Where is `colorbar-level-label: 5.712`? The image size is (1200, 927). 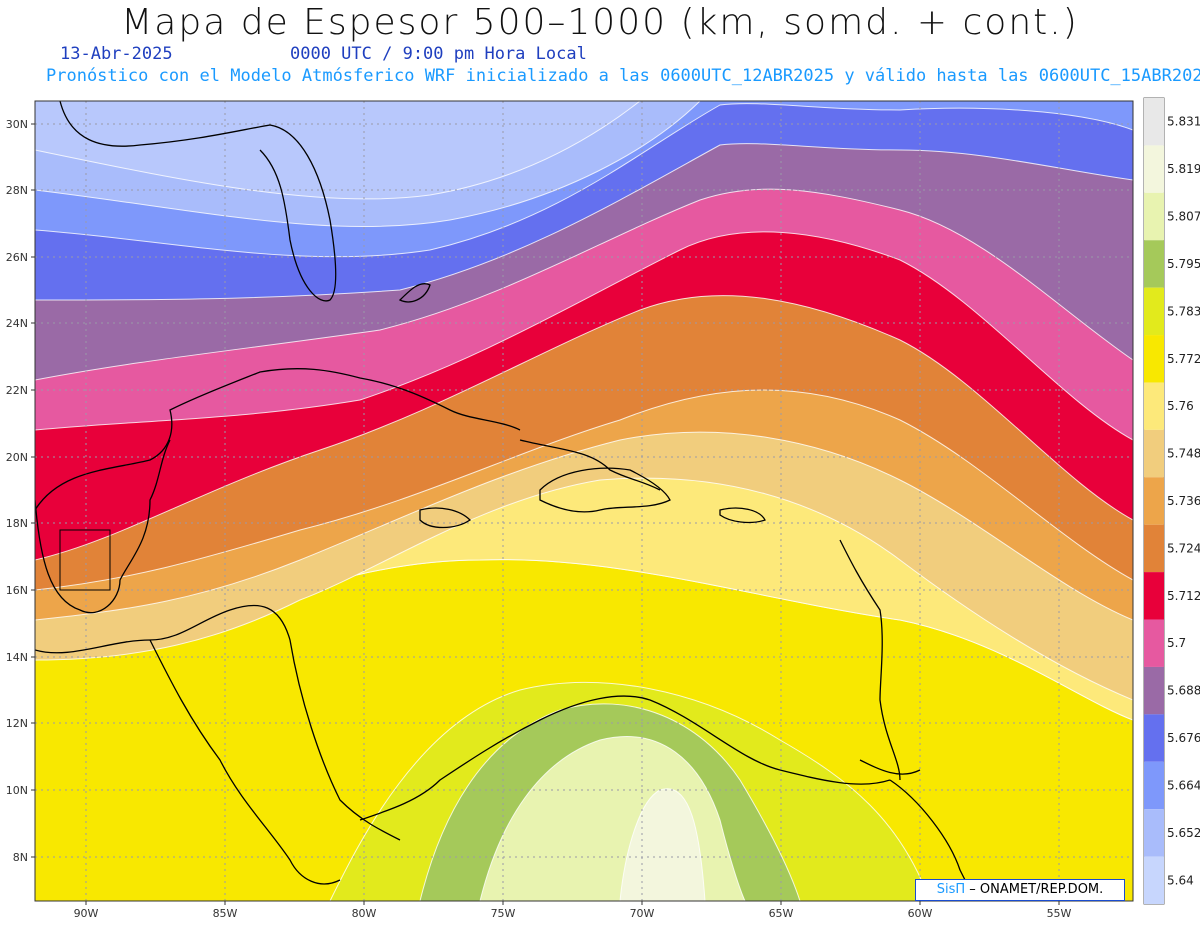
colorbar-level-label: 5.712 is located at coordinates (1183, 596).